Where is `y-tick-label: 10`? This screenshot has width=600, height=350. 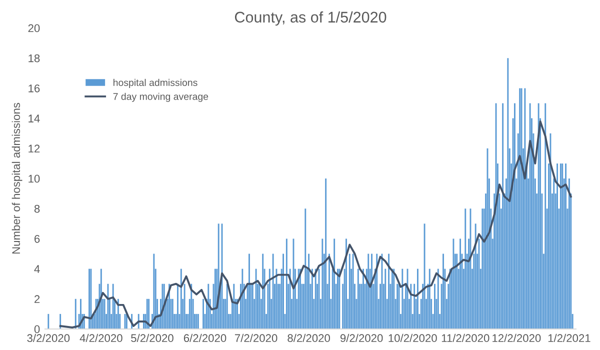 y-tick-label: 10 is located at coordinates (34, 178).